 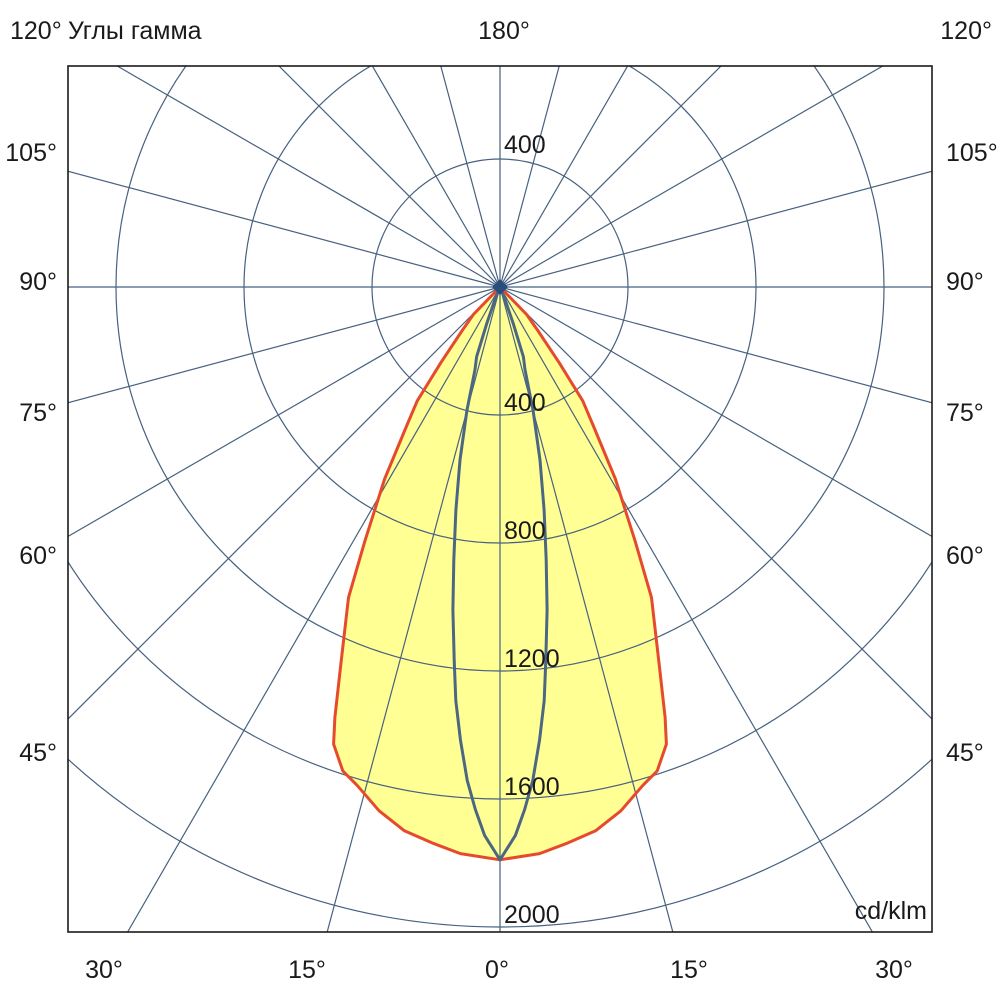 What do you see at coordinates (38, 413) in the screenshot?
I see `side-angle-label-left: 75°` at bounding box center [38, 413].